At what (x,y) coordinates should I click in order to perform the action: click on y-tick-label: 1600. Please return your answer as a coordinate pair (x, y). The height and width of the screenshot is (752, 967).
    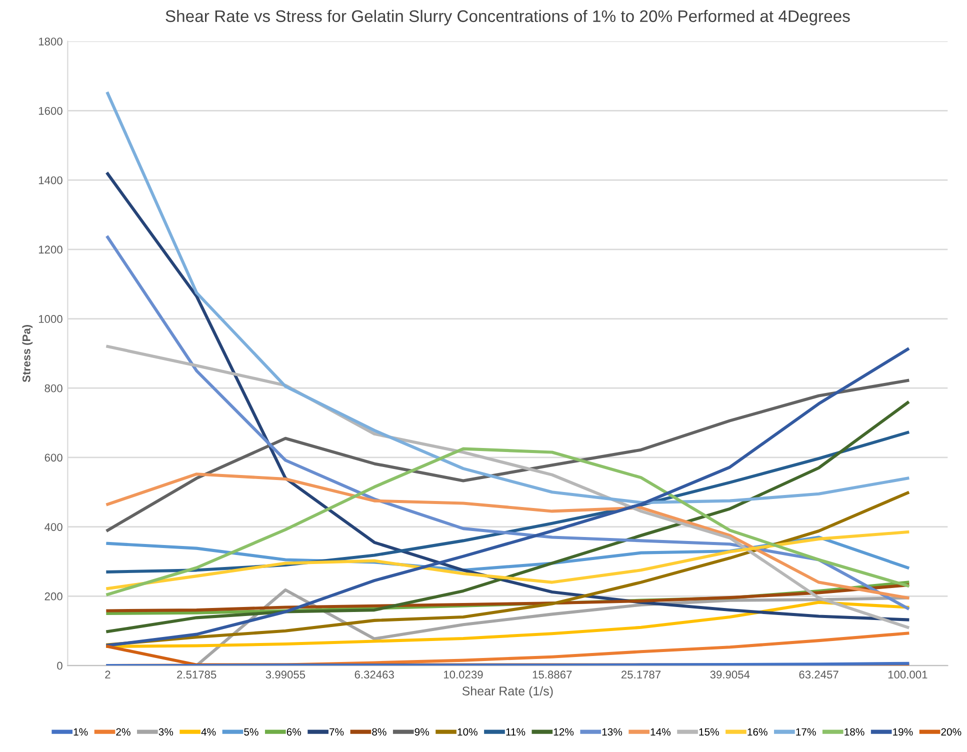
    Looking at the image, I should click on (50, 110).